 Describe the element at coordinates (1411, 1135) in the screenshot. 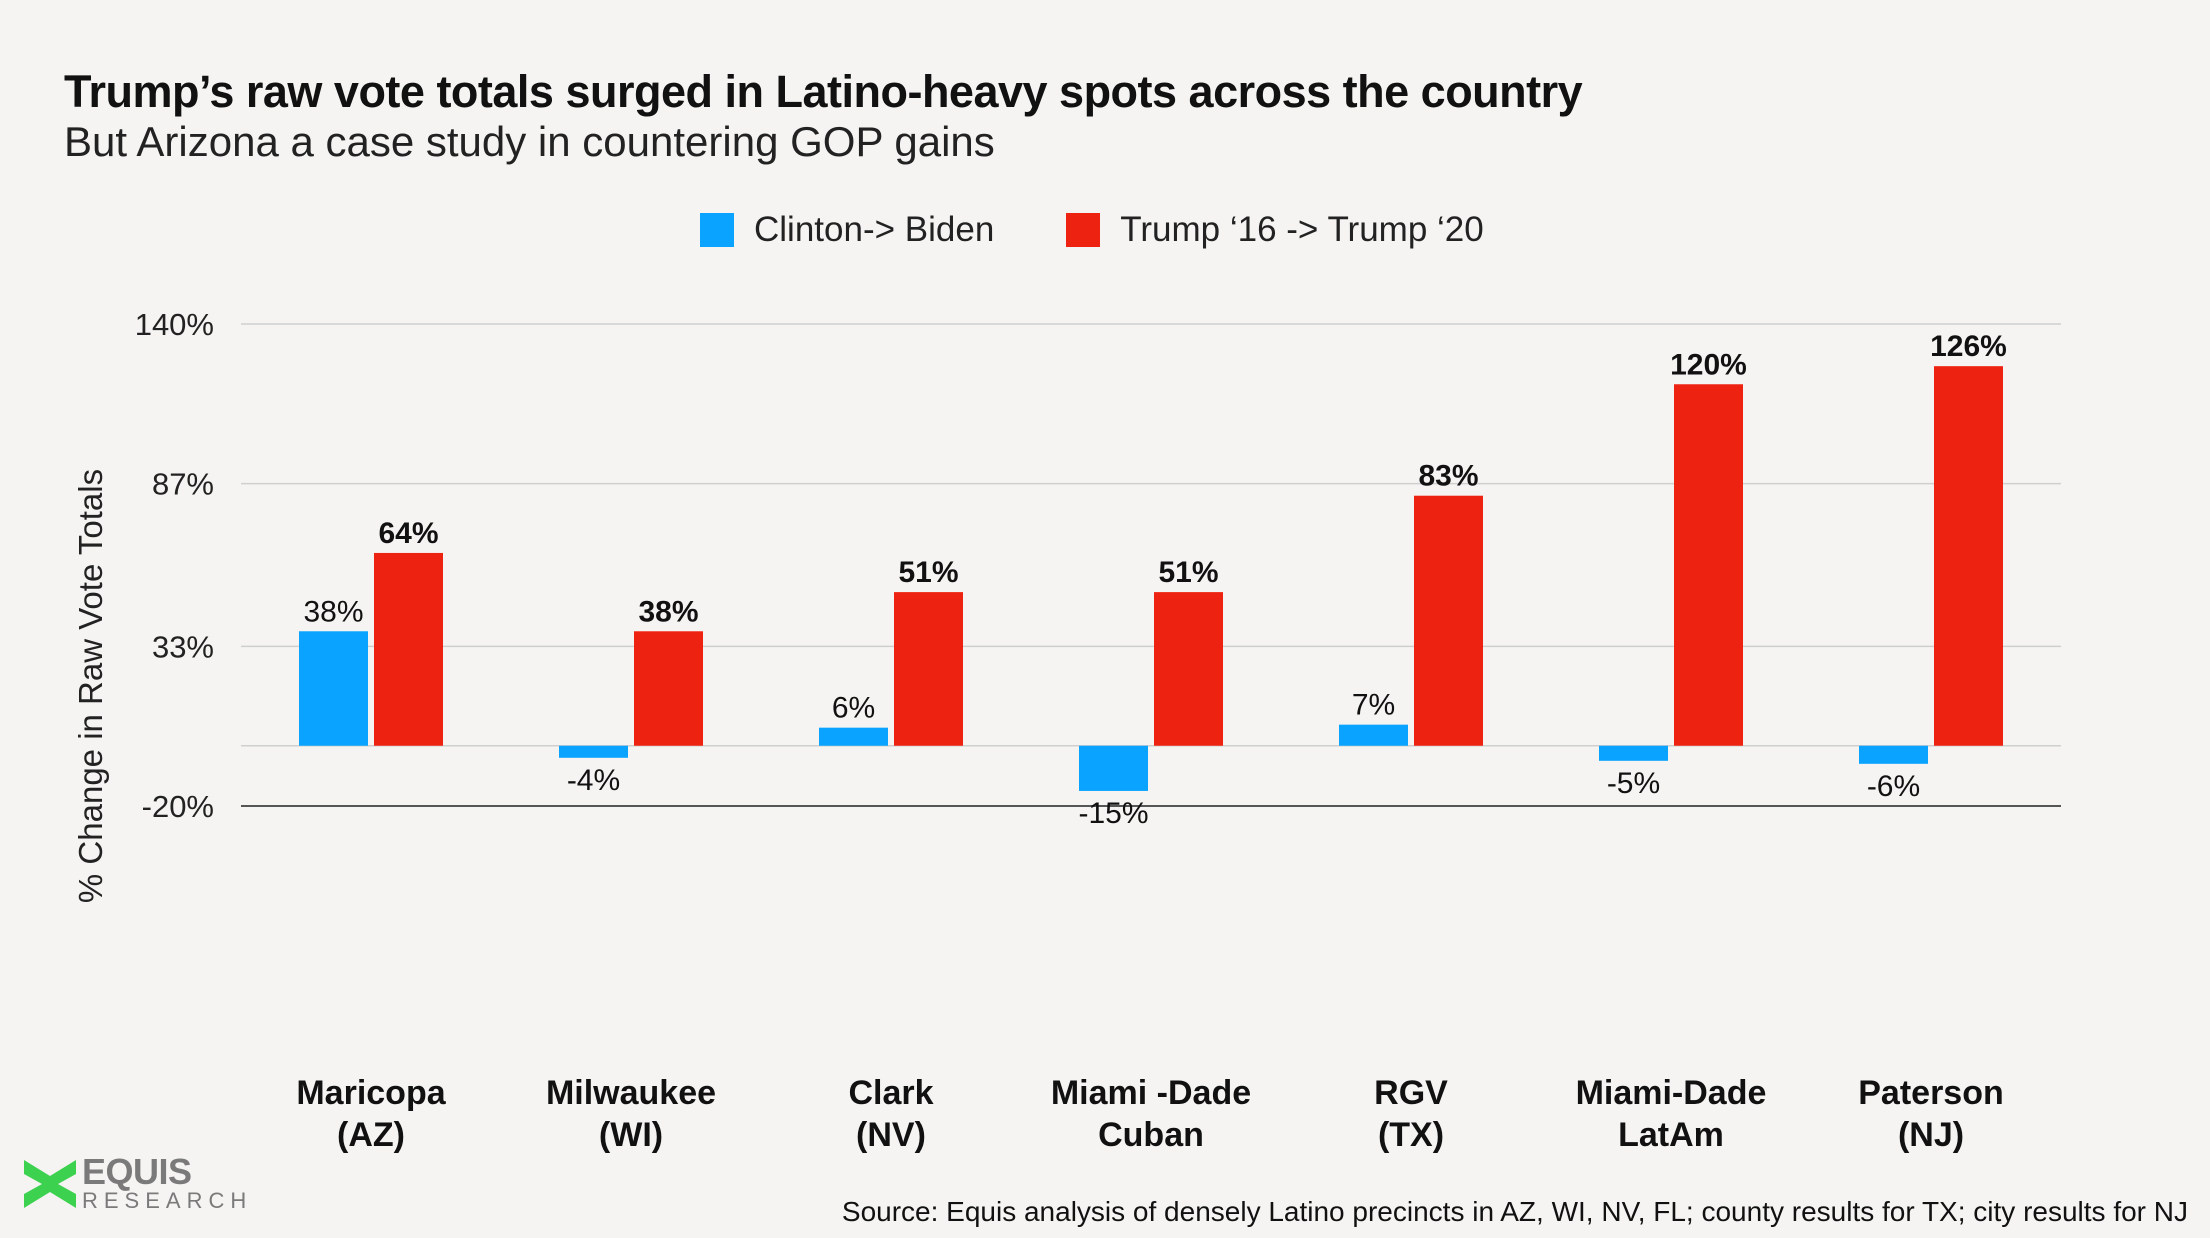

I see `x-tick-label: (TX)` at that location.